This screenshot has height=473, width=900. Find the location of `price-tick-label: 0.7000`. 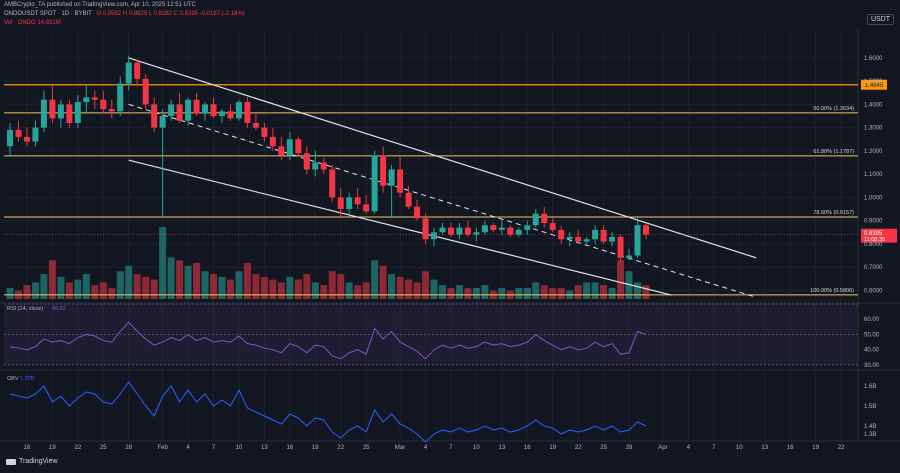

price-tick-label: 0.7000 is located at coordinates (873, 268).